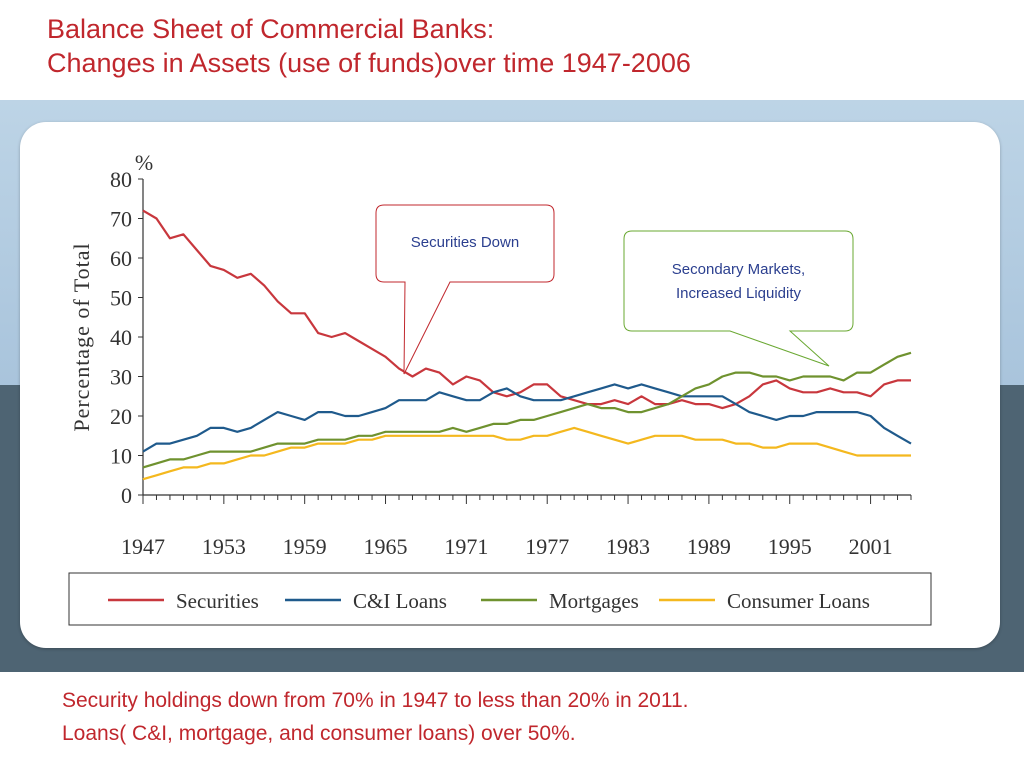 Image resolution: width=1024 pixels, height=768 pixels. Describe the element at coordinates (121, 179) in the screenshot. I see `y-tick-label: 80` at that location.